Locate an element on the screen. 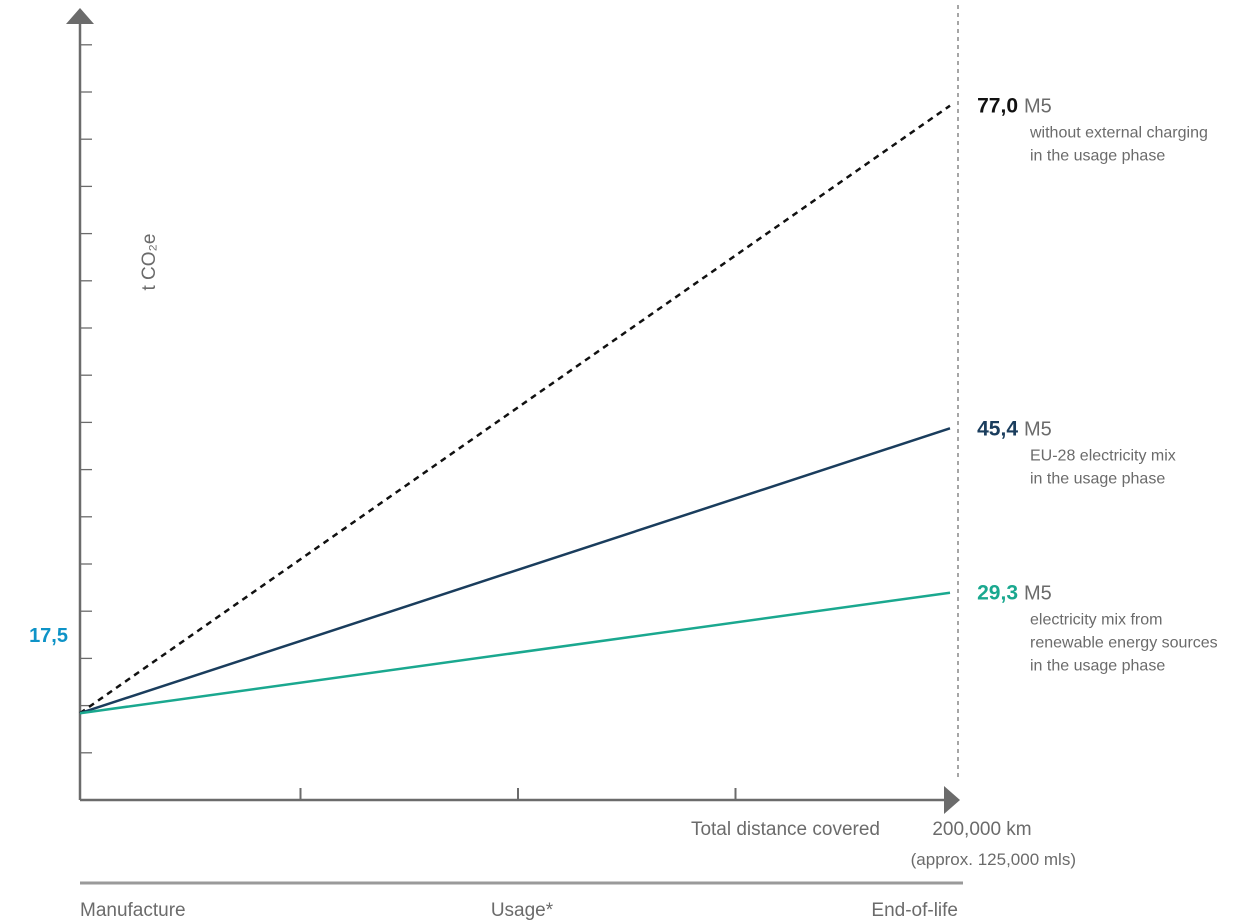  x-axis-end-sublabel: (approx. 125,000 mls) is located at coordinates (993, 859).